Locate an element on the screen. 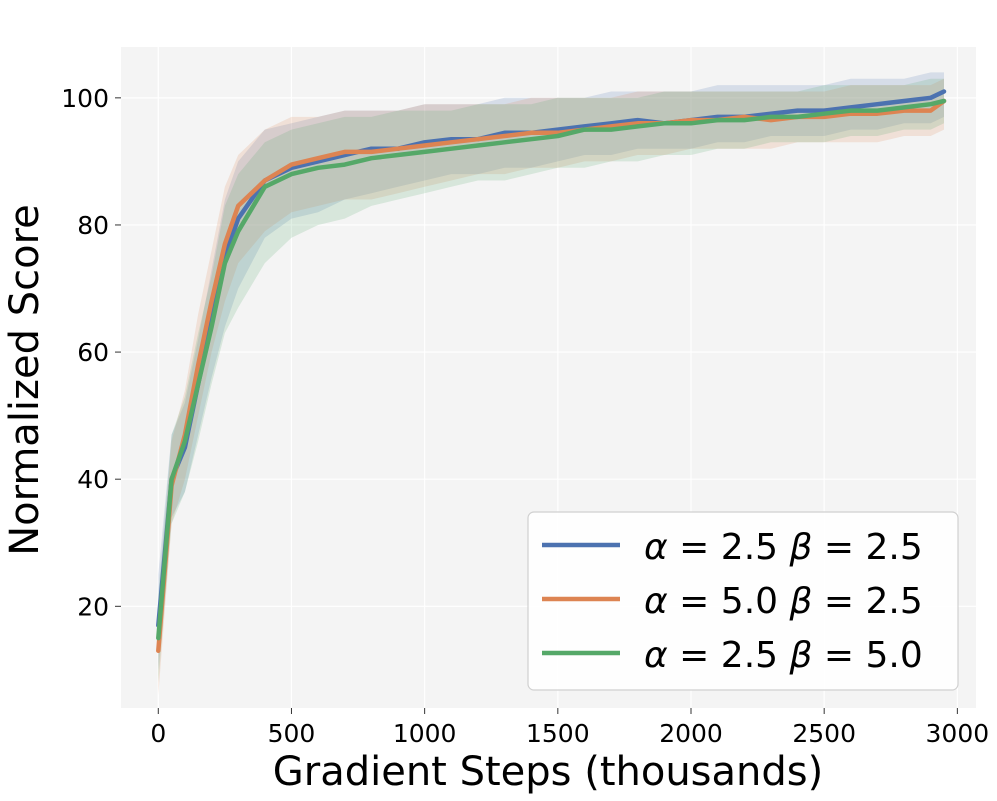 This screenshot has height=801, width=997. x-tick-label: 2500 is located at coordinates (824, 733).